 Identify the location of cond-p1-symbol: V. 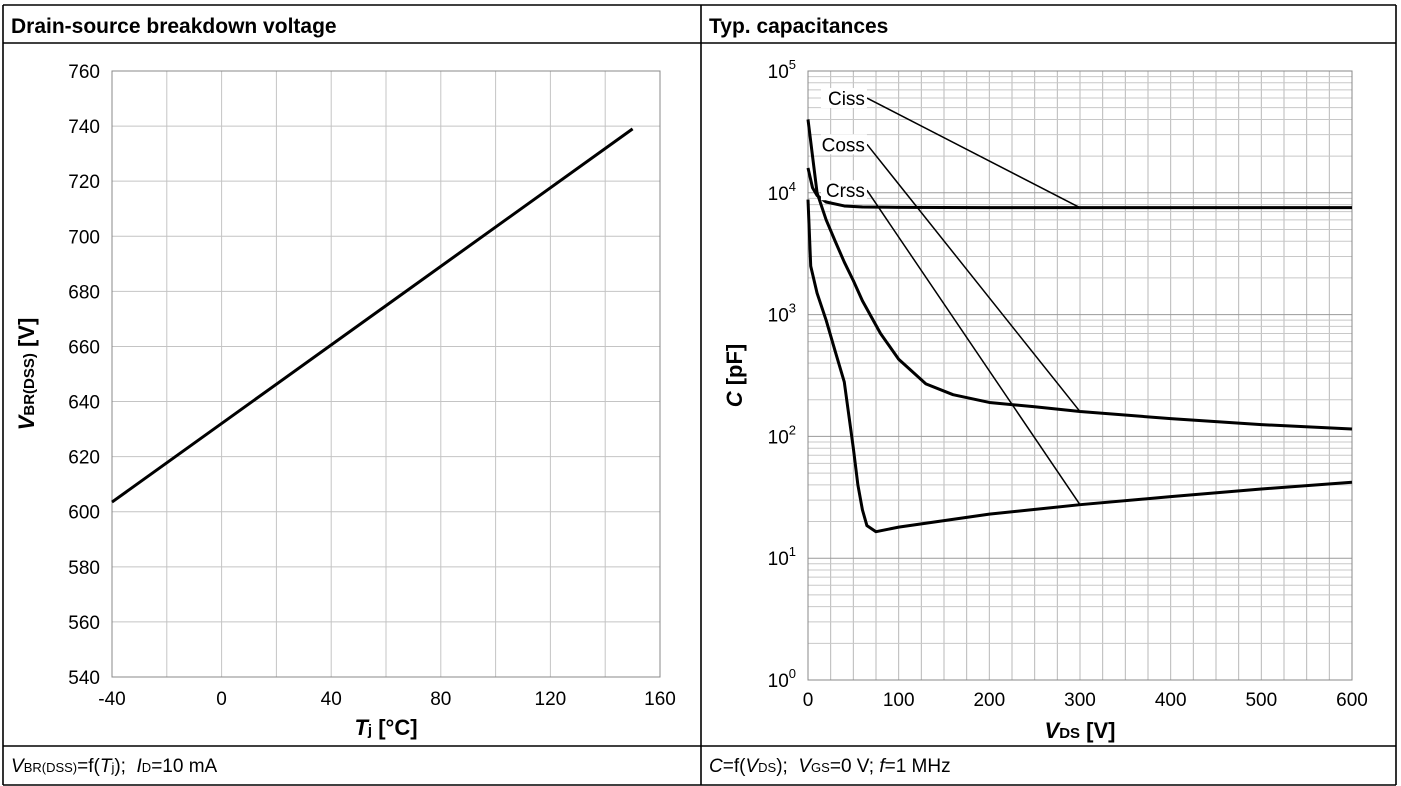
(805, 766).